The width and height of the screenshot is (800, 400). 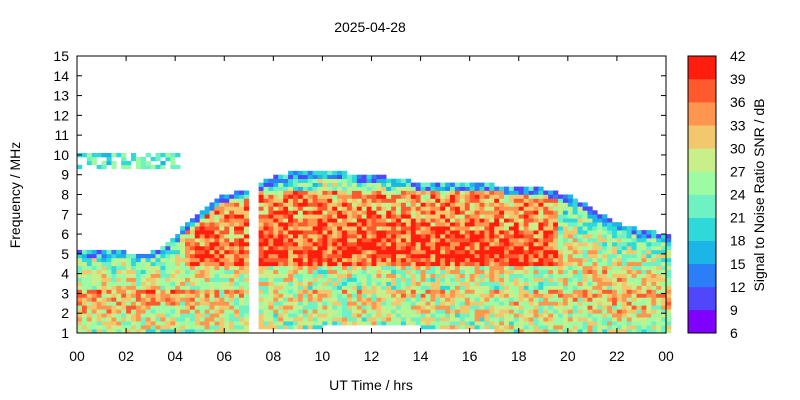 What do you see at coordinates (470, 356) in the screenshot?
I see `x-tick-label: 16` at bounding box center [470, 356].